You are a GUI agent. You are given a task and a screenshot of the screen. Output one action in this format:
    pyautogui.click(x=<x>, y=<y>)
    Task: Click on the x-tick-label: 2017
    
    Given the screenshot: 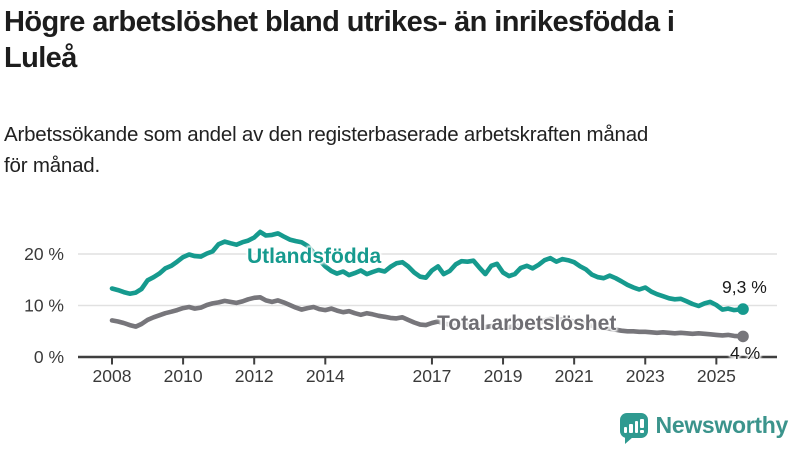 What is the action you would take?
    pyautogui.click(x=431, y=376)
    